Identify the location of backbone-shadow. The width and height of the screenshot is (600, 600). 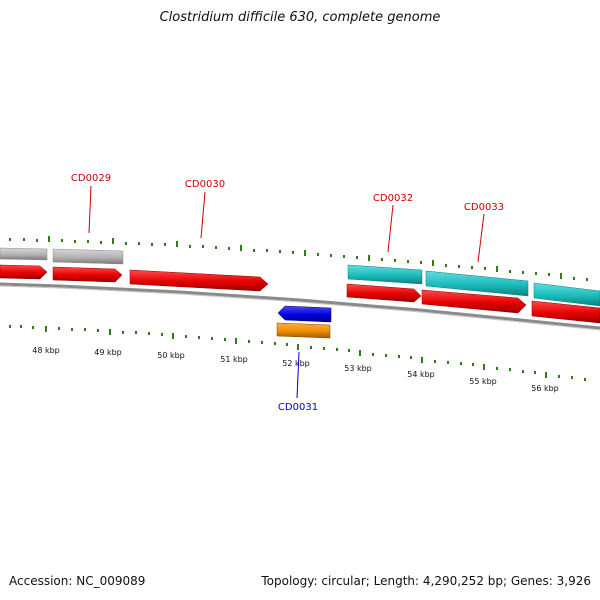
(300, 308).